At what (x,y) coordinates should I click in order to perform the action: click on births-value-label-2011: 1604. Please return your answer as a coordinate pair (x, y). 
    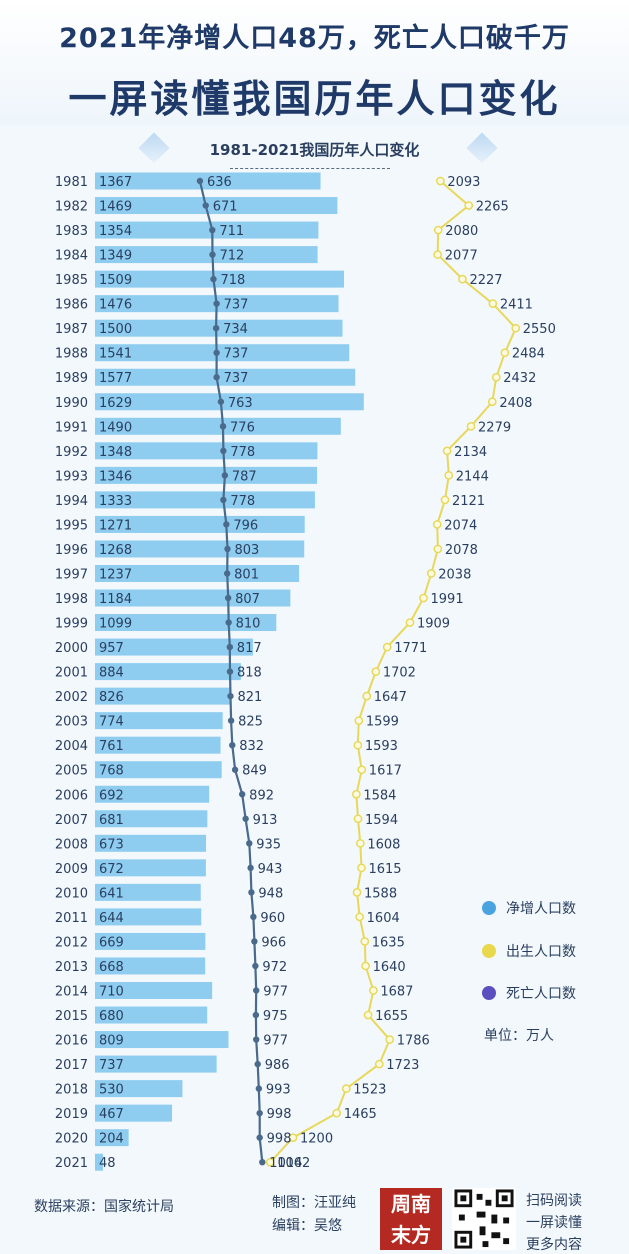
    Looking at the image, I should click on (383, 918).